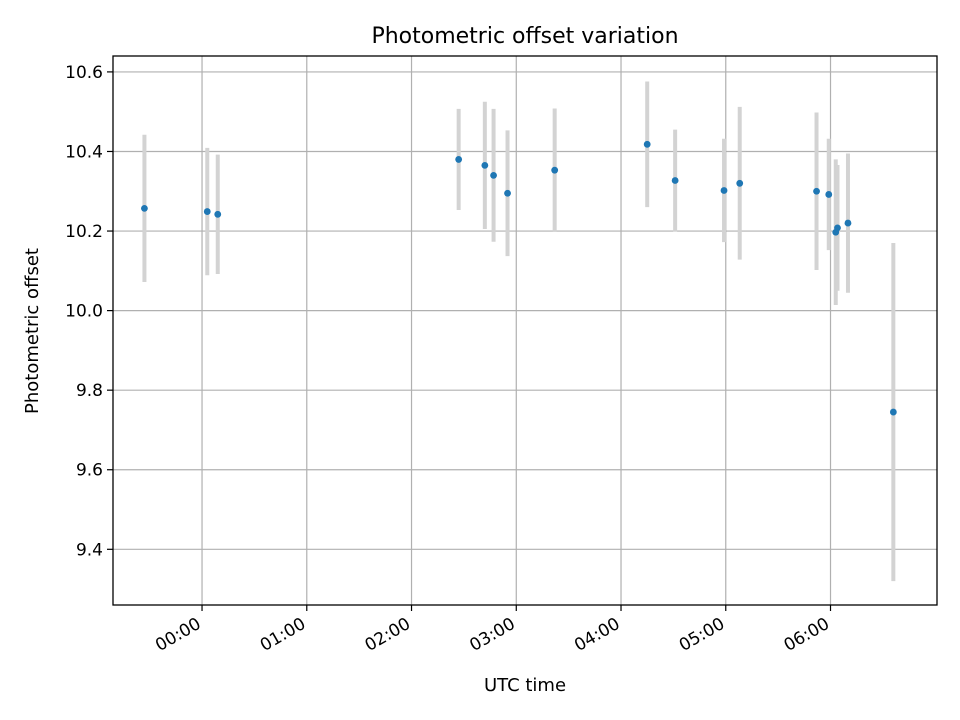 The image size is (960, 720). Describe the element at coordinates (32, 331) in the screenshot. I see `y-axis-label: Photometric offset` at that location.